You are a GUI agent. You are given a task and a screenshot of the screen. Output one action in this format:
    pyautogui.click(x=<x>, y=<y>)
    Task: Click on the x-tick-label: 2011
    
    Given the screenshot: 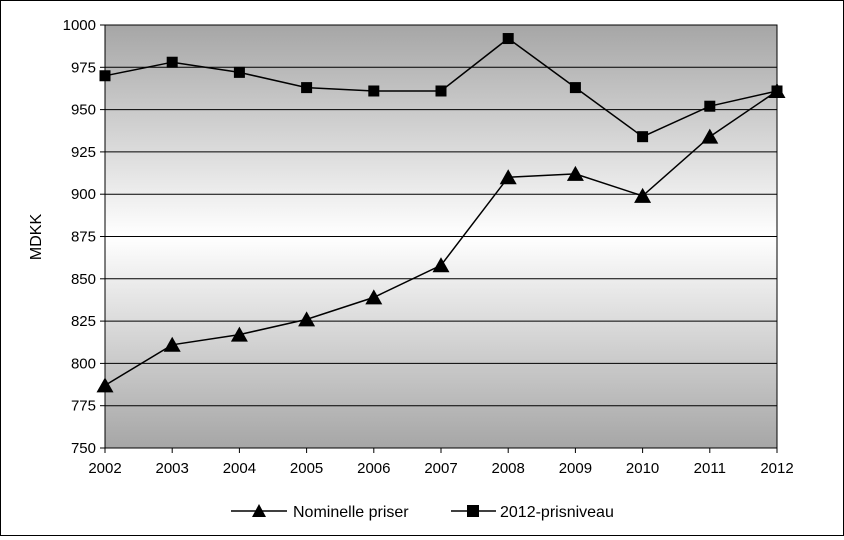 What is the action you would take?
    pyautogui.click(x=710, y=468)
    